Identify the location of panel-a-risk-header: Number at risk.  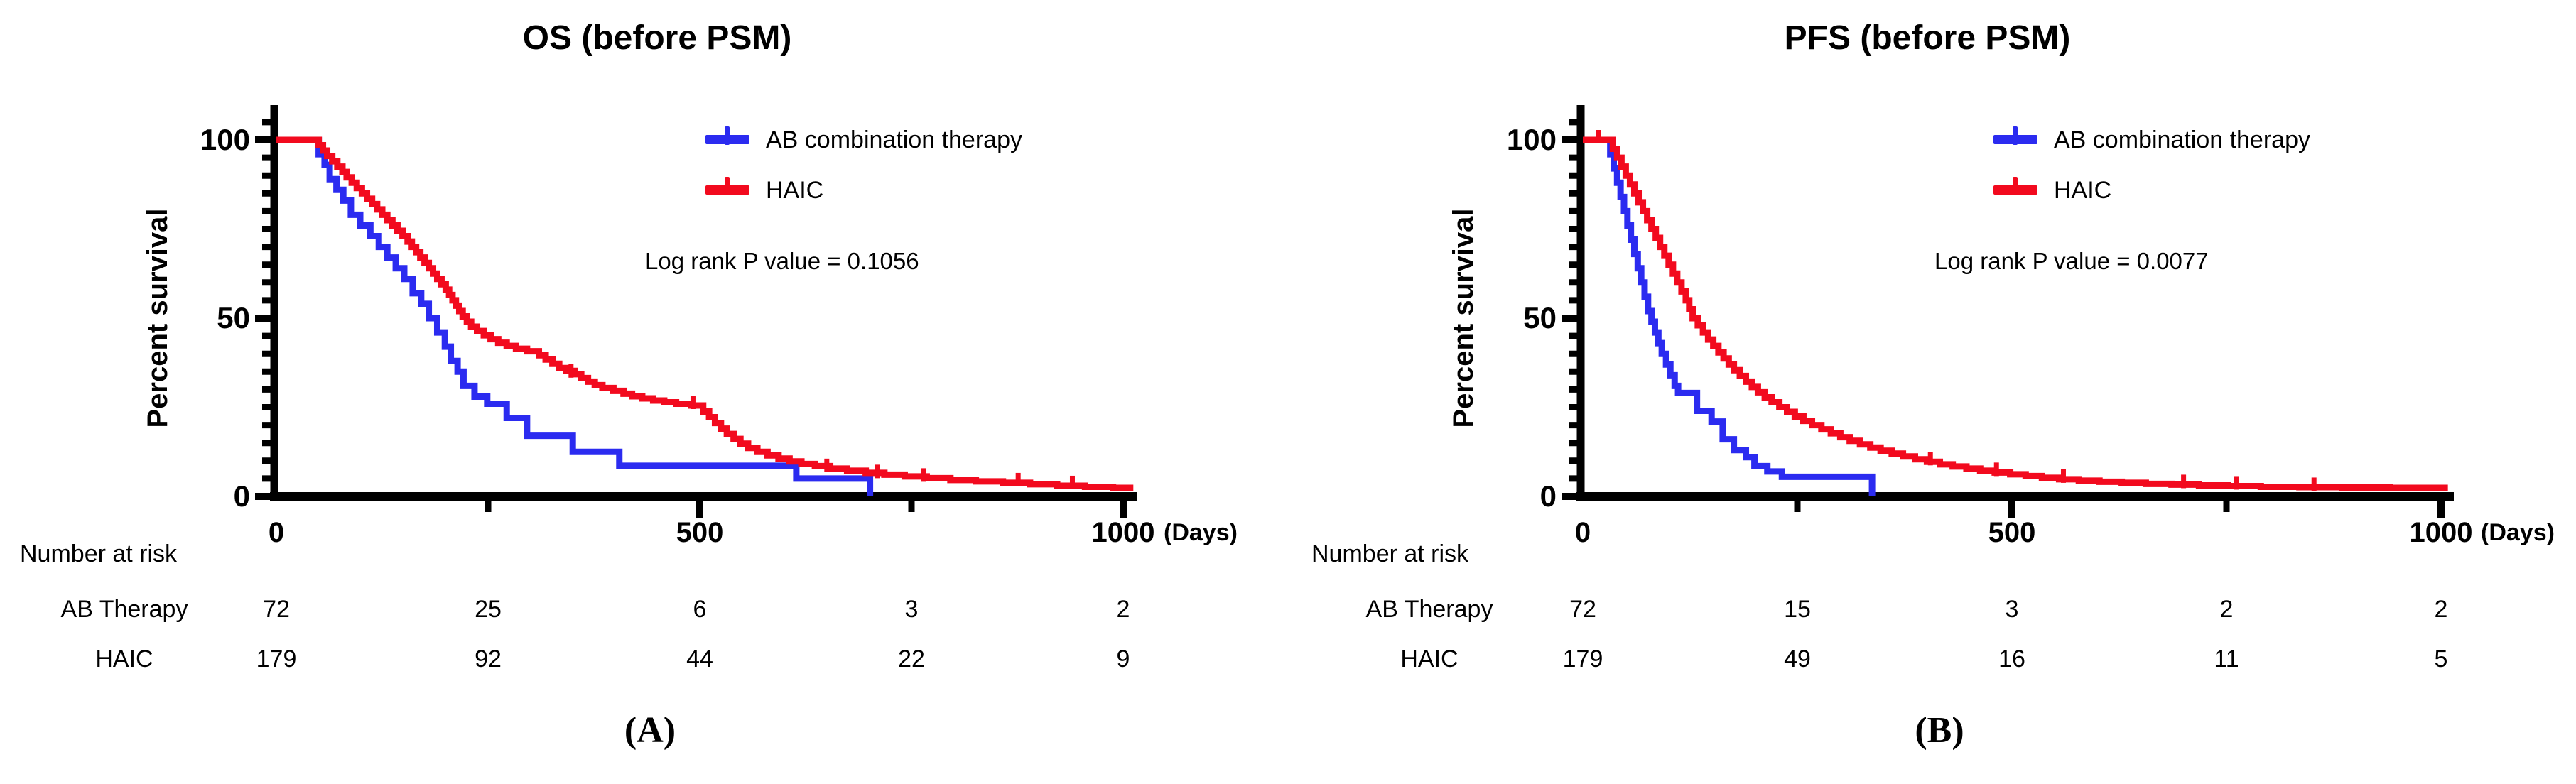
(99, 553).